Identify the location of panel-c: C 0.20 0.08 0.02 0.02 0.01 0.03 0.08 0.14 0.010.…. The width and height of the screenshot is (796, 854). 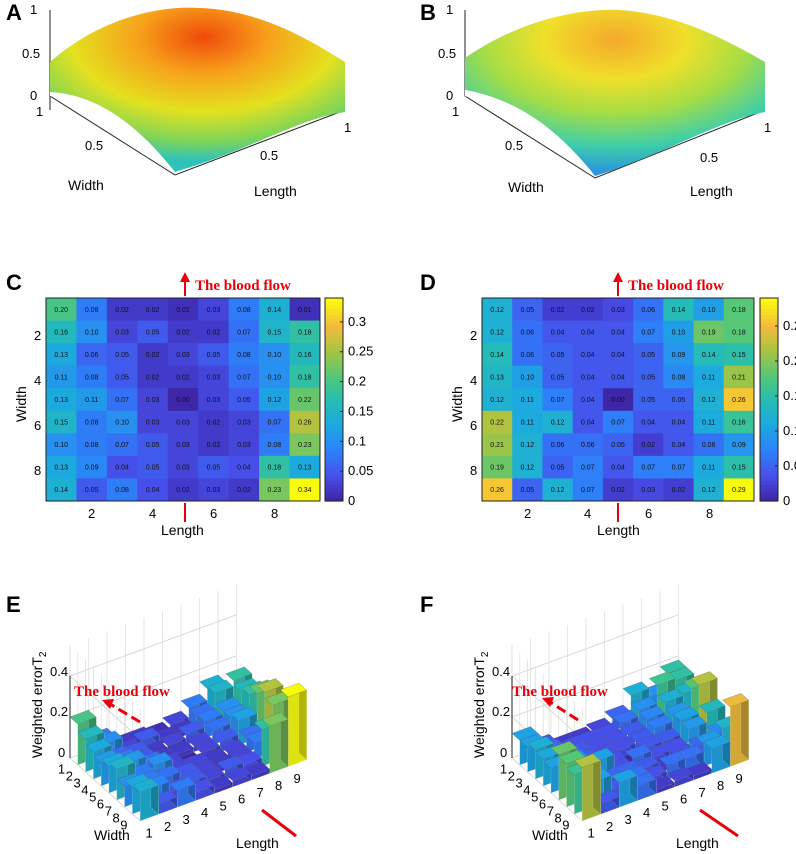
(189, 404).